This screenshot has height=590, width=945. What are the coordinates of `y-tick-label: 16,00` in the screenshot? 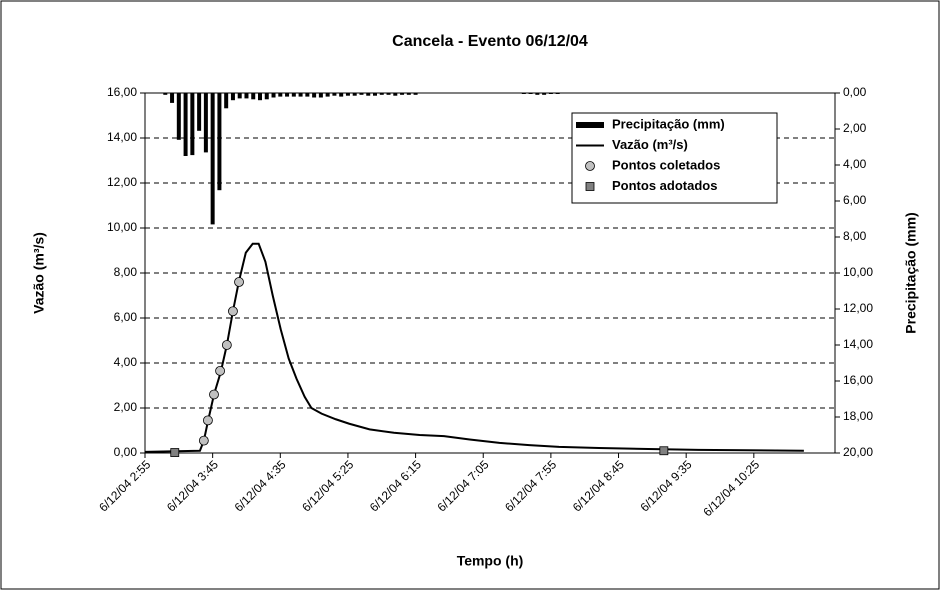 It's located at (122, 92).